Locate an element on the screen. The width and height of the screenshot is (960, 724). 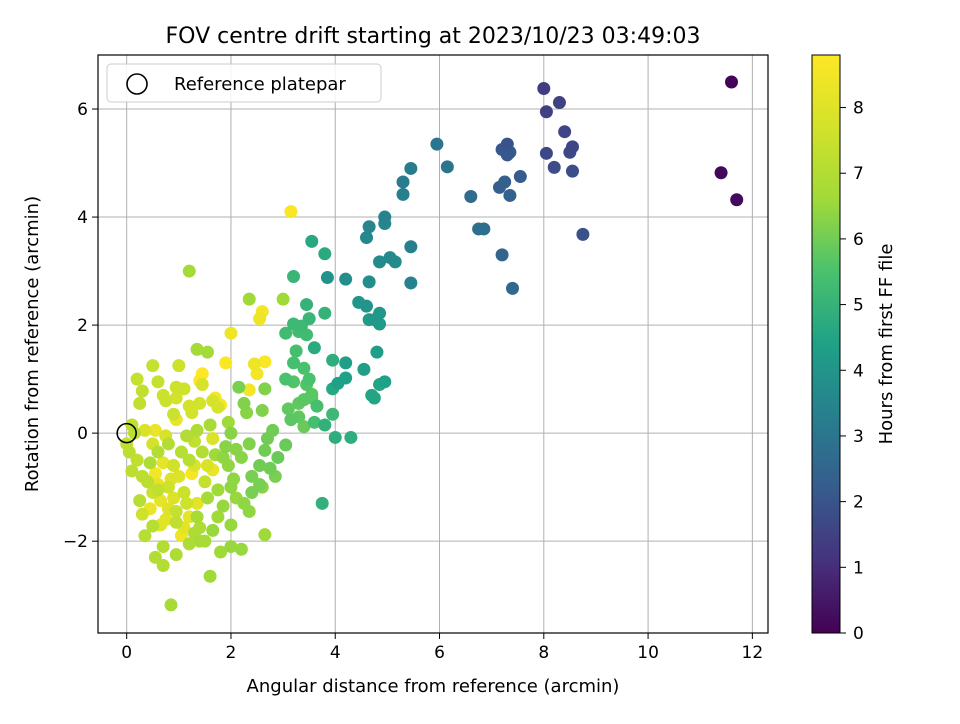
colorbar-tick-label: 4 is located at coordinates (858, 371).